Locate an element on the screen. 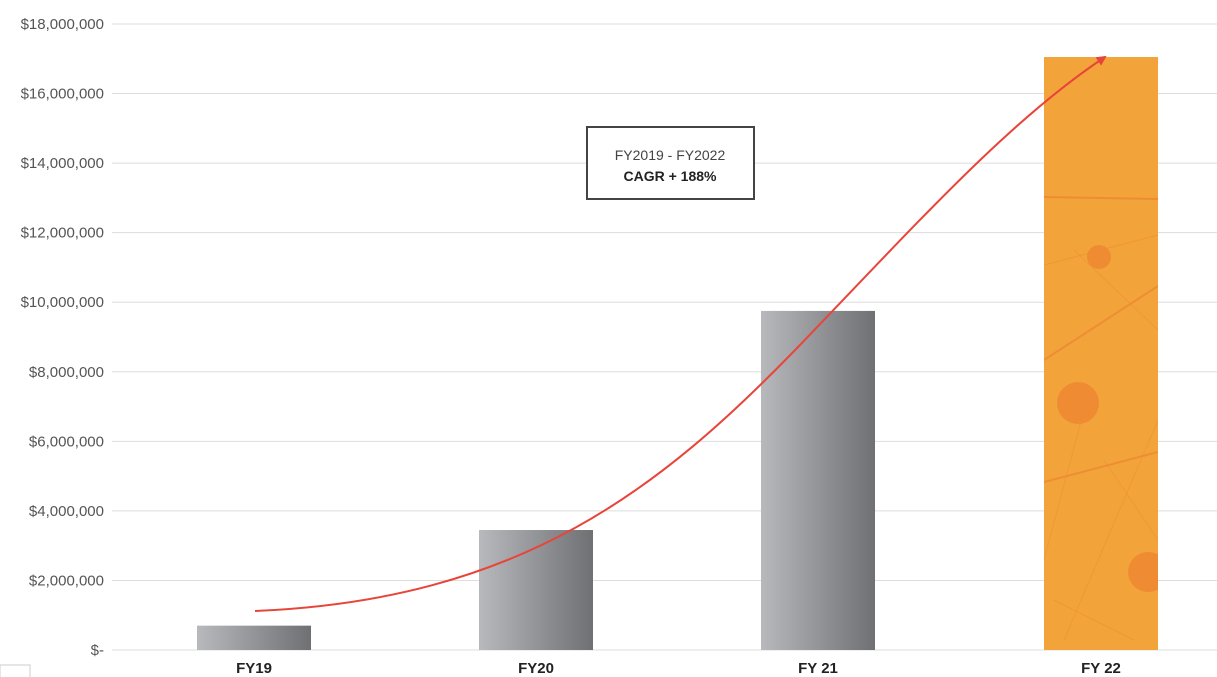 The width and height of the screenshot is (1217, 677). x-axis-category-labels: FY19 FY20 FY 21 FY 22 is located at coordinates (678, 668).